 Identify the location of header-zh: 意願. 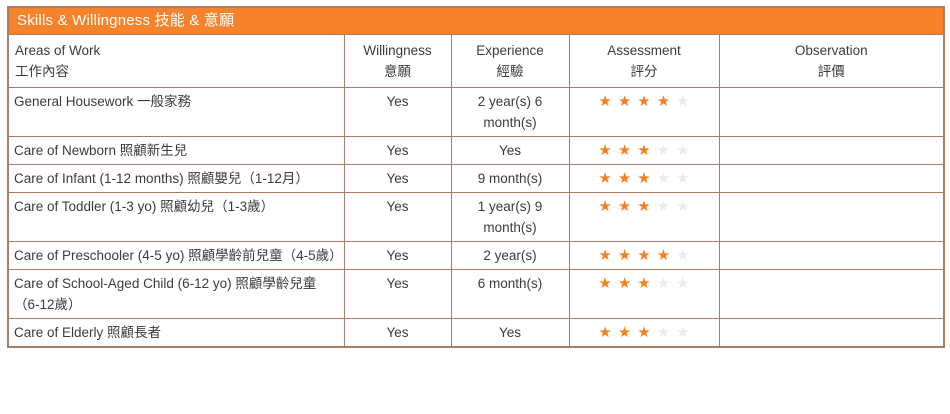
(397, 71).